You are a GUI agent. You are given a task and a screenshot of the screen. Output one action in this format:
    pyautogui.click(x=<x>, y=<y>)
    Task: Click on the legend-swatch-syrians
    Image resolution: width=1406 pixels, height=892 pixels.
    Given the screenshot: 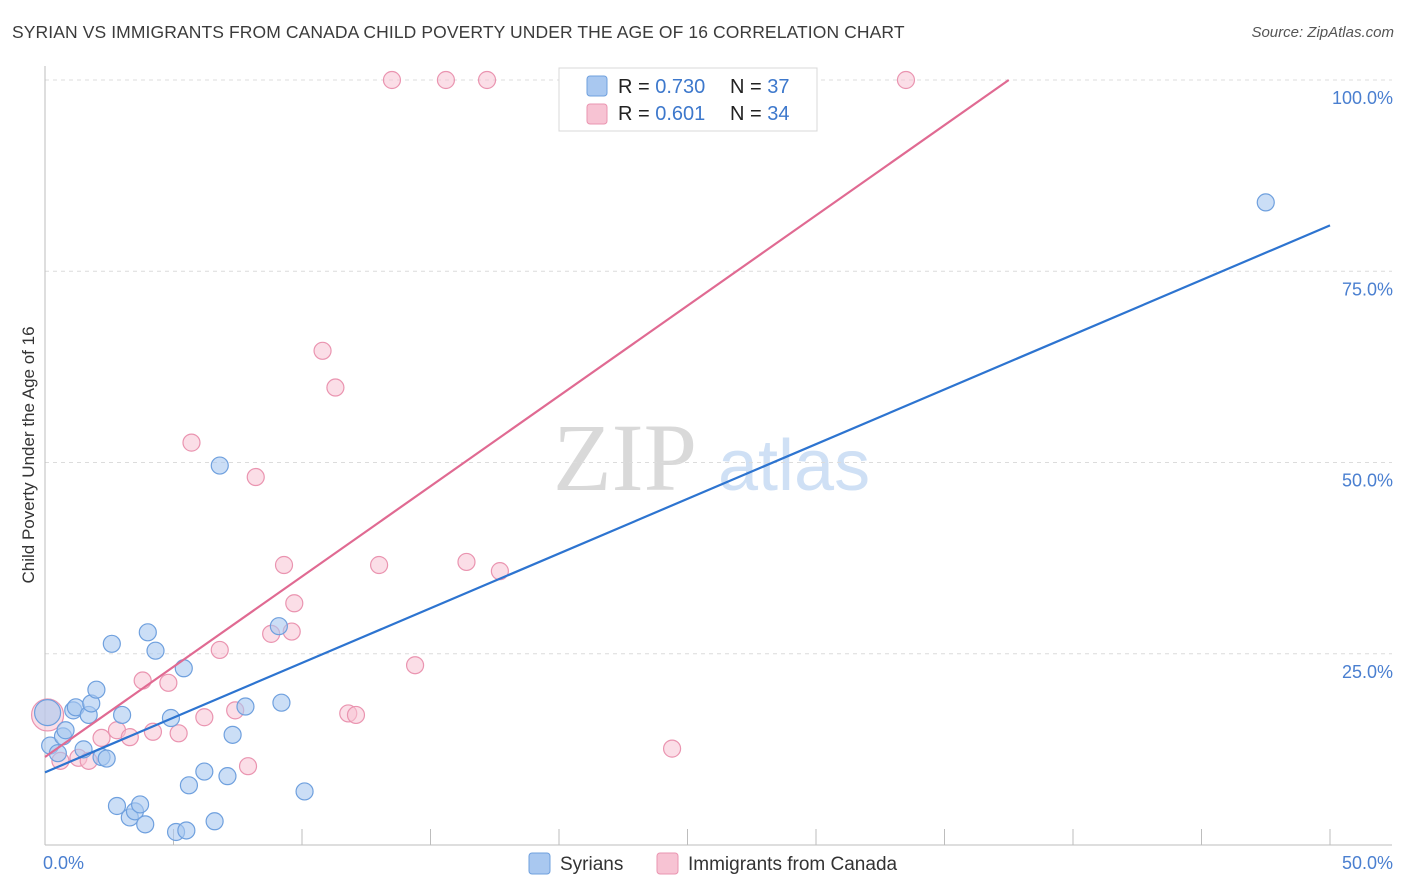 What is the action you would take?
    pyautogui.click(x=597, y=86)
    